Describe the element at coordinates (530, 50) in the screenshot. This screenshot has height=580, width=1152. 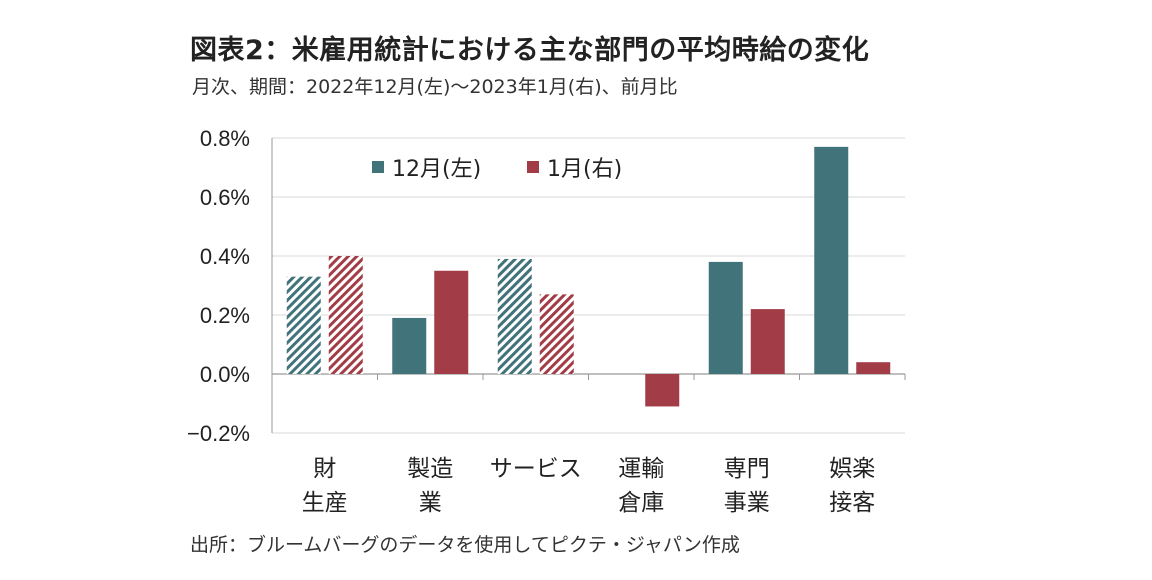
I see `chart-title: 図表2：米雇用統計における主な部門の平均時給の変化` at that location.